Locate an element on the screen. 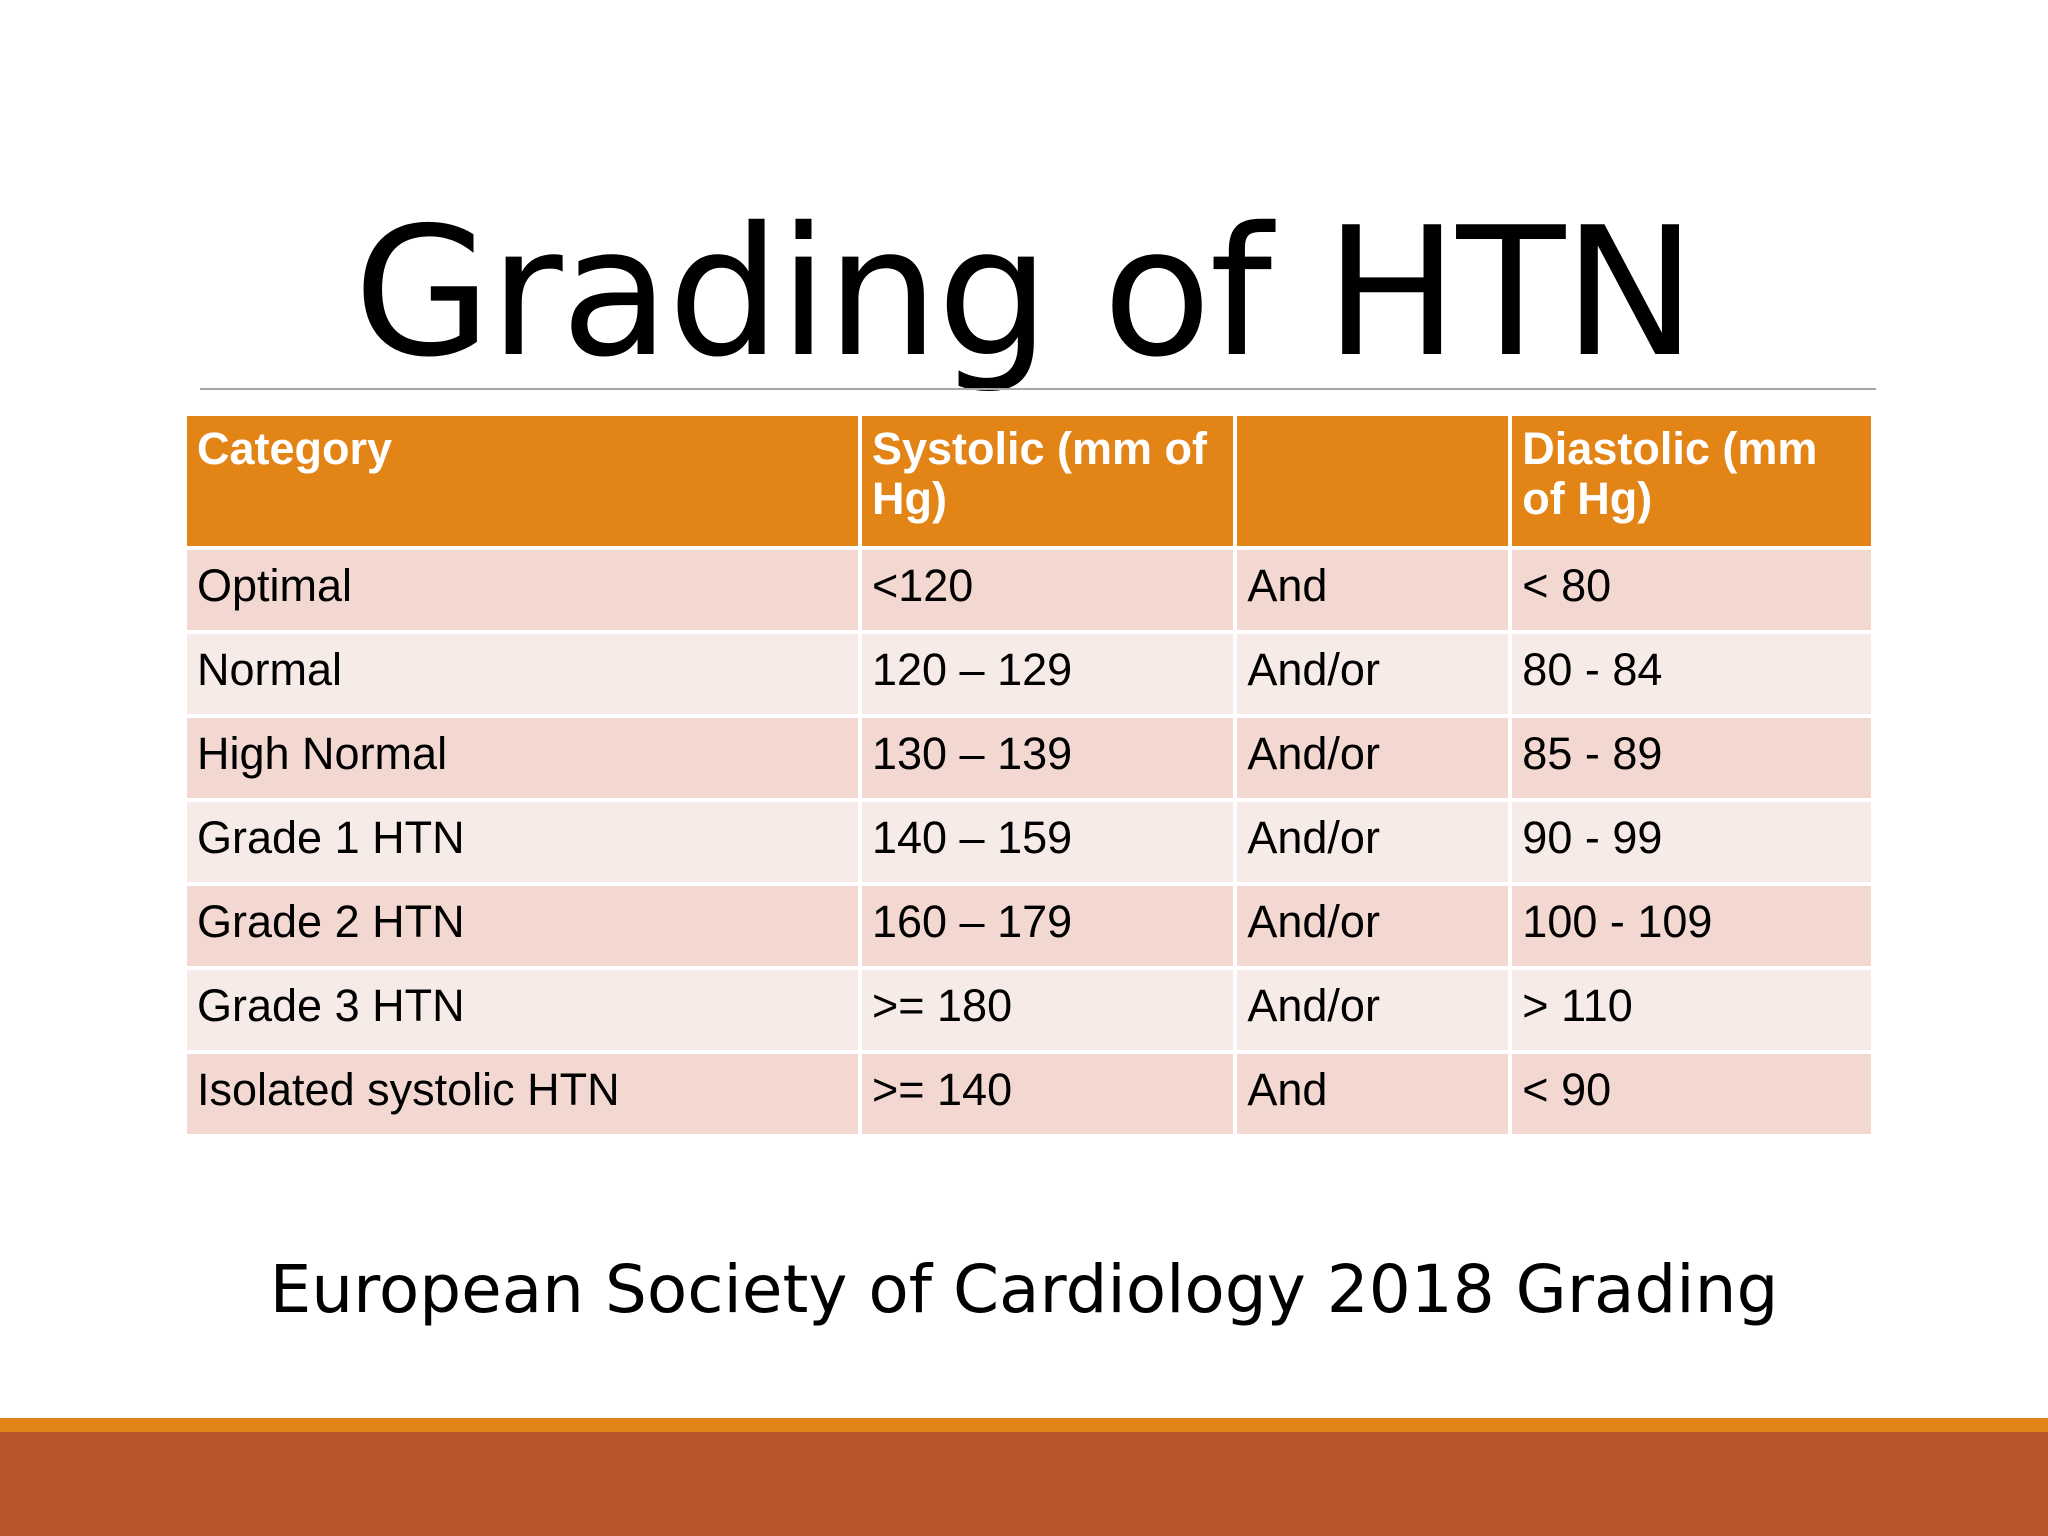 The width and height of the screenshot is (2048, 1536). cell-diastolic: > 110 is located at coordinates (1691, 1010).